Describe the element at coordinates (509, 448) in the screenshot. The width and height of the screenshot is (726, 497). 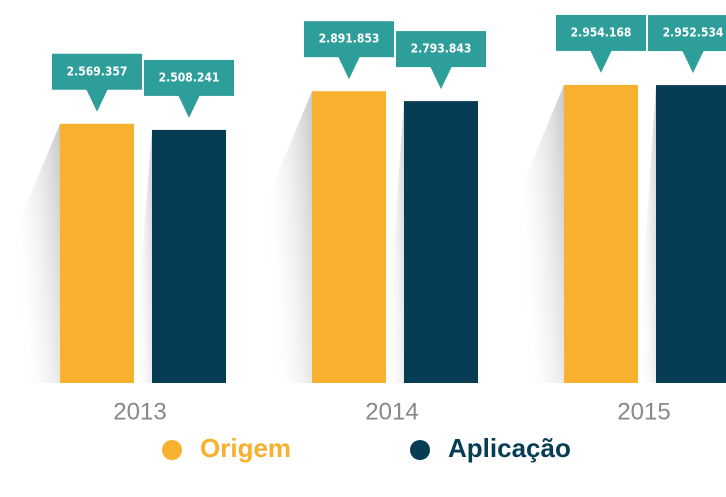
I see `legend-label: Aplicação` at that location.